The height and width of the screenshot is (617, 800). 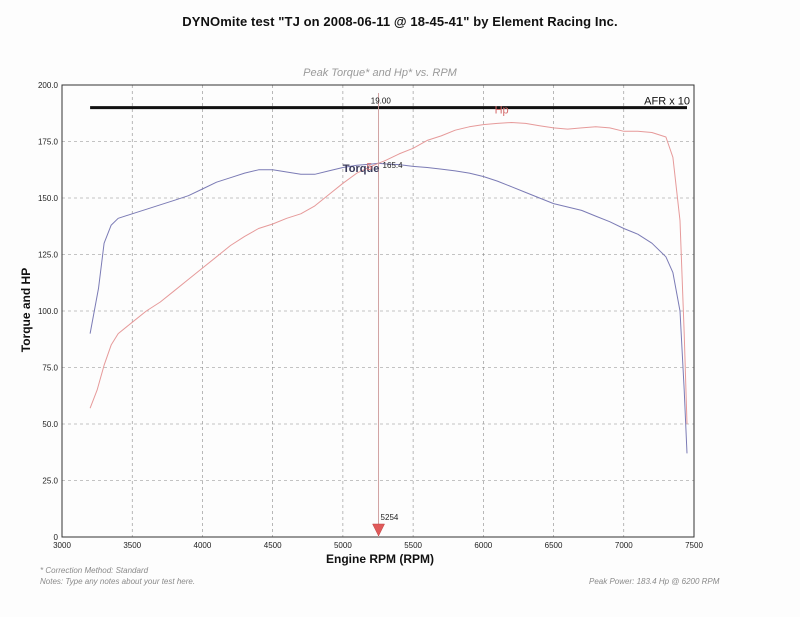 What do you see at coordinates (48, 142) in the screenshot?
I see `y-tick-label: 175.0` at bounding box center [48, 142].